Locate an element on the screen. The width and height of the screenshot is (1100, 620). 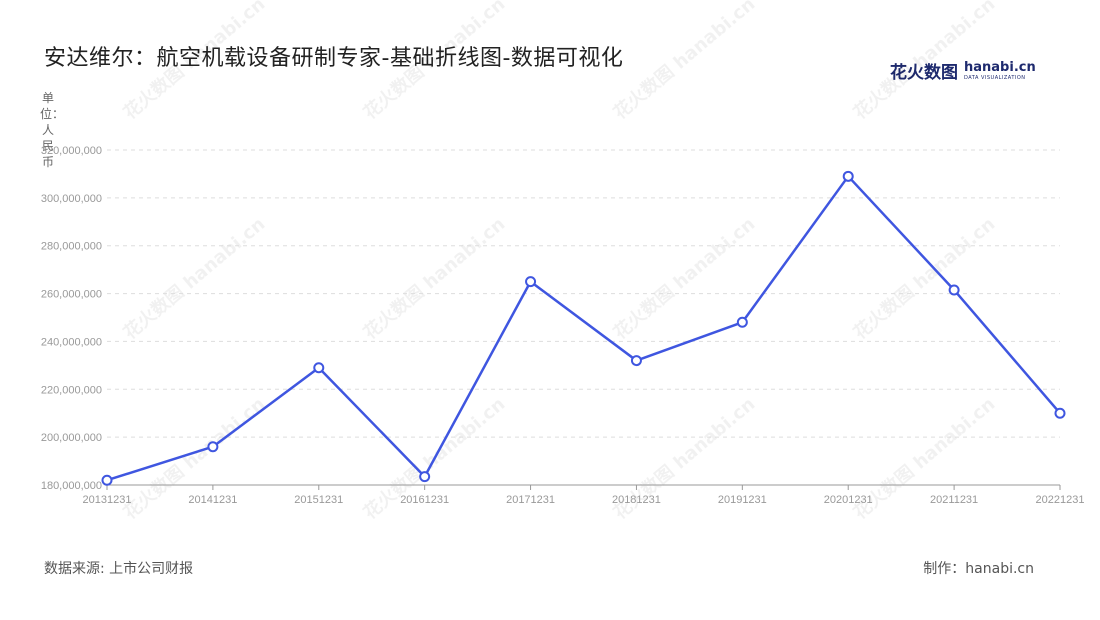
brand-logo-en: hanabi.cn DATA VISUALIZATION is located at coordinates (1000, 71).